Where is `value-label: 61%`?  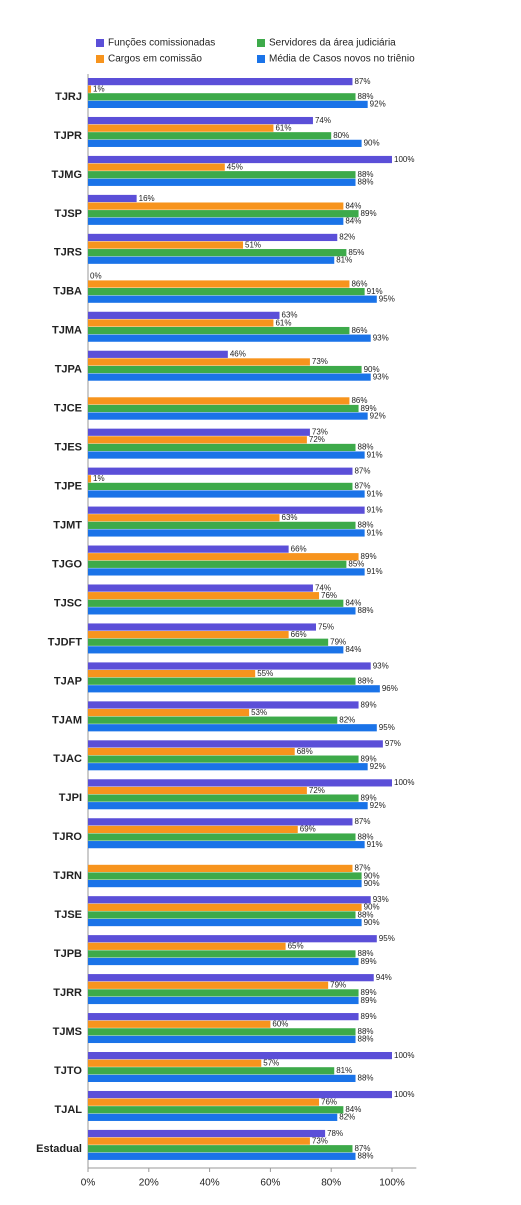
value-label: 61% is located at coordinates (283, 127).